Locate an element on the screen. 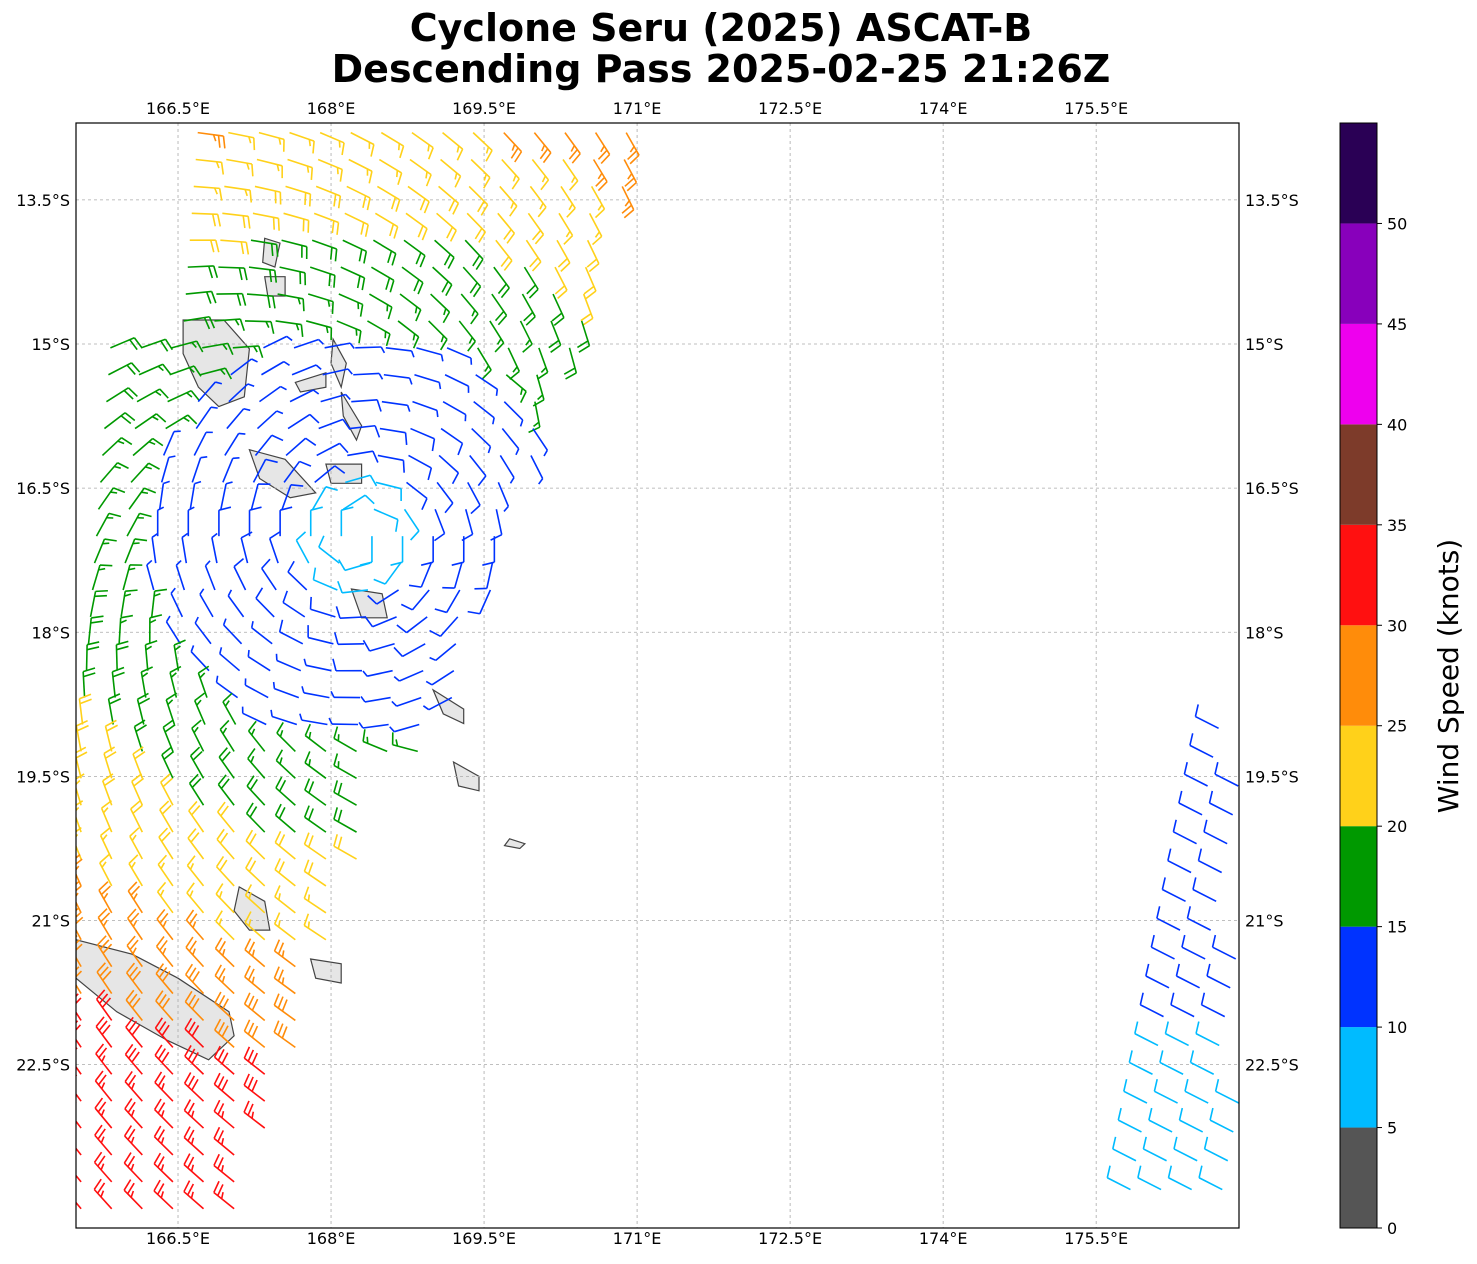  chart-title-line-2: Descending Pass 2025-02-25 21:26Z is located at coordinates (721, 69).